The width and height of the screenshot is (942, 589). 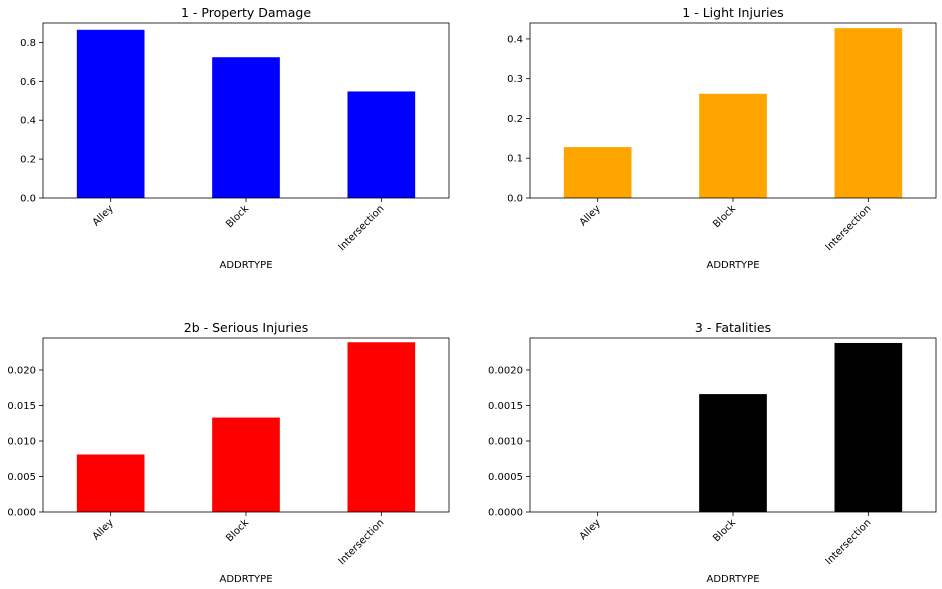 I want to click on y-tick-label: 0.0020, so click(x=505, y=370).